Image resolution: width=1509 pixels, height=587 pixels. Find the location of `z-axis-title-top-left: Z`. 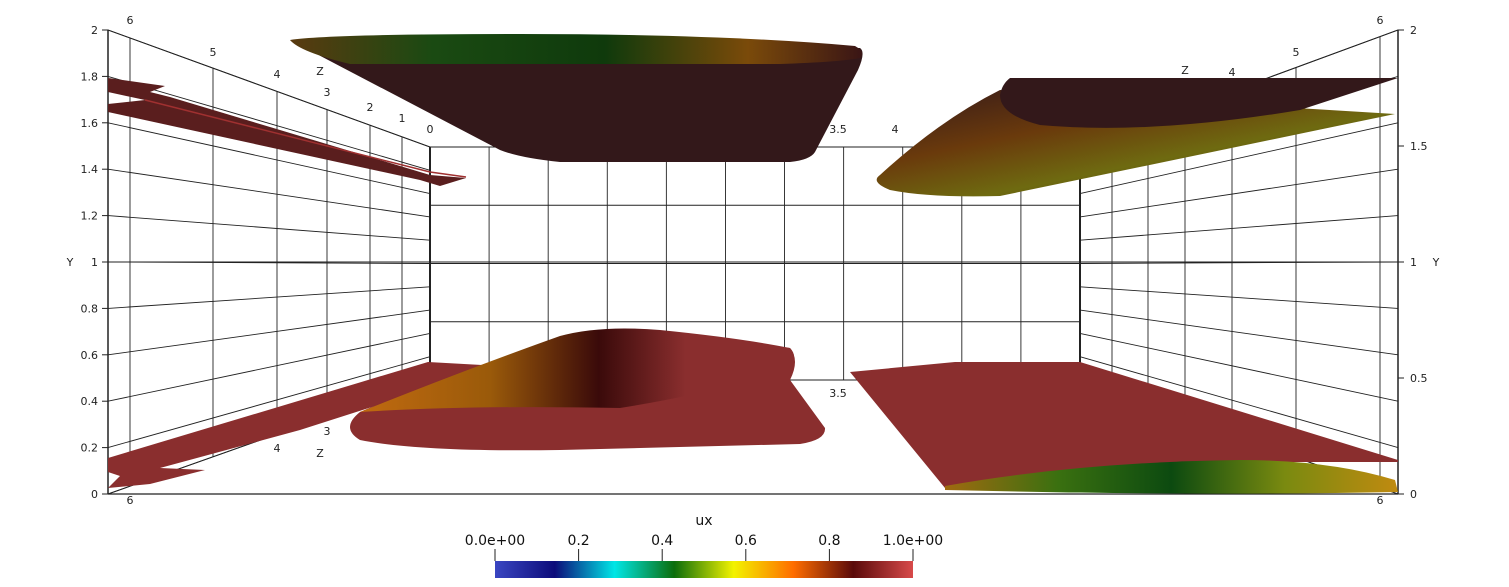

z-axis-title-top-left: Z is located at coordinates (320, 71).